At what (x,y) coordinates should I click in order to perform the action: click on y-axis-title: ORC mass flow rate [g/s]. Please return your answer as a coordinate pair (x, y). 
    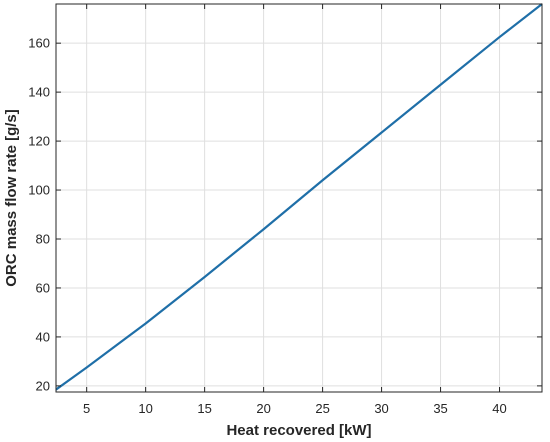
    Looking at the image, I should click on (11, 198).